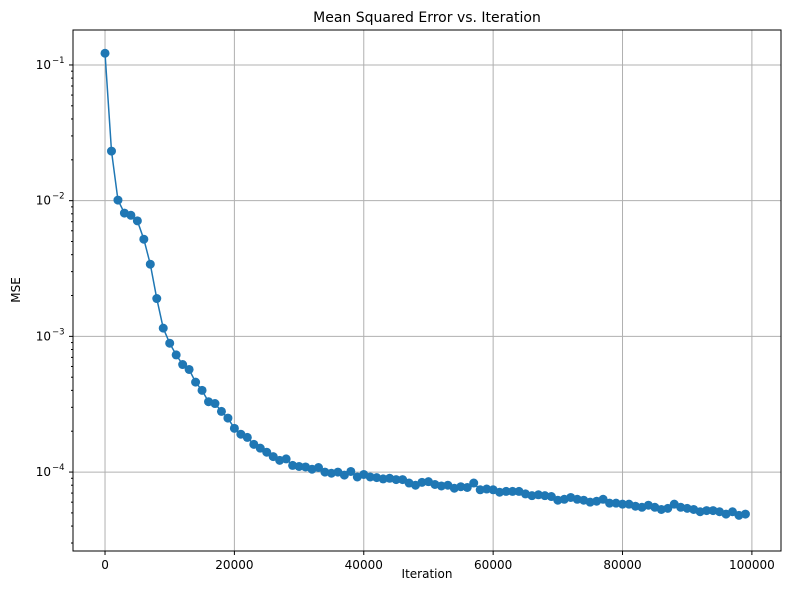 Image resolution: width=789 pixels, height=595 pixels. I want to click on y-tick-label-exponent: −3, so click(58, 332).